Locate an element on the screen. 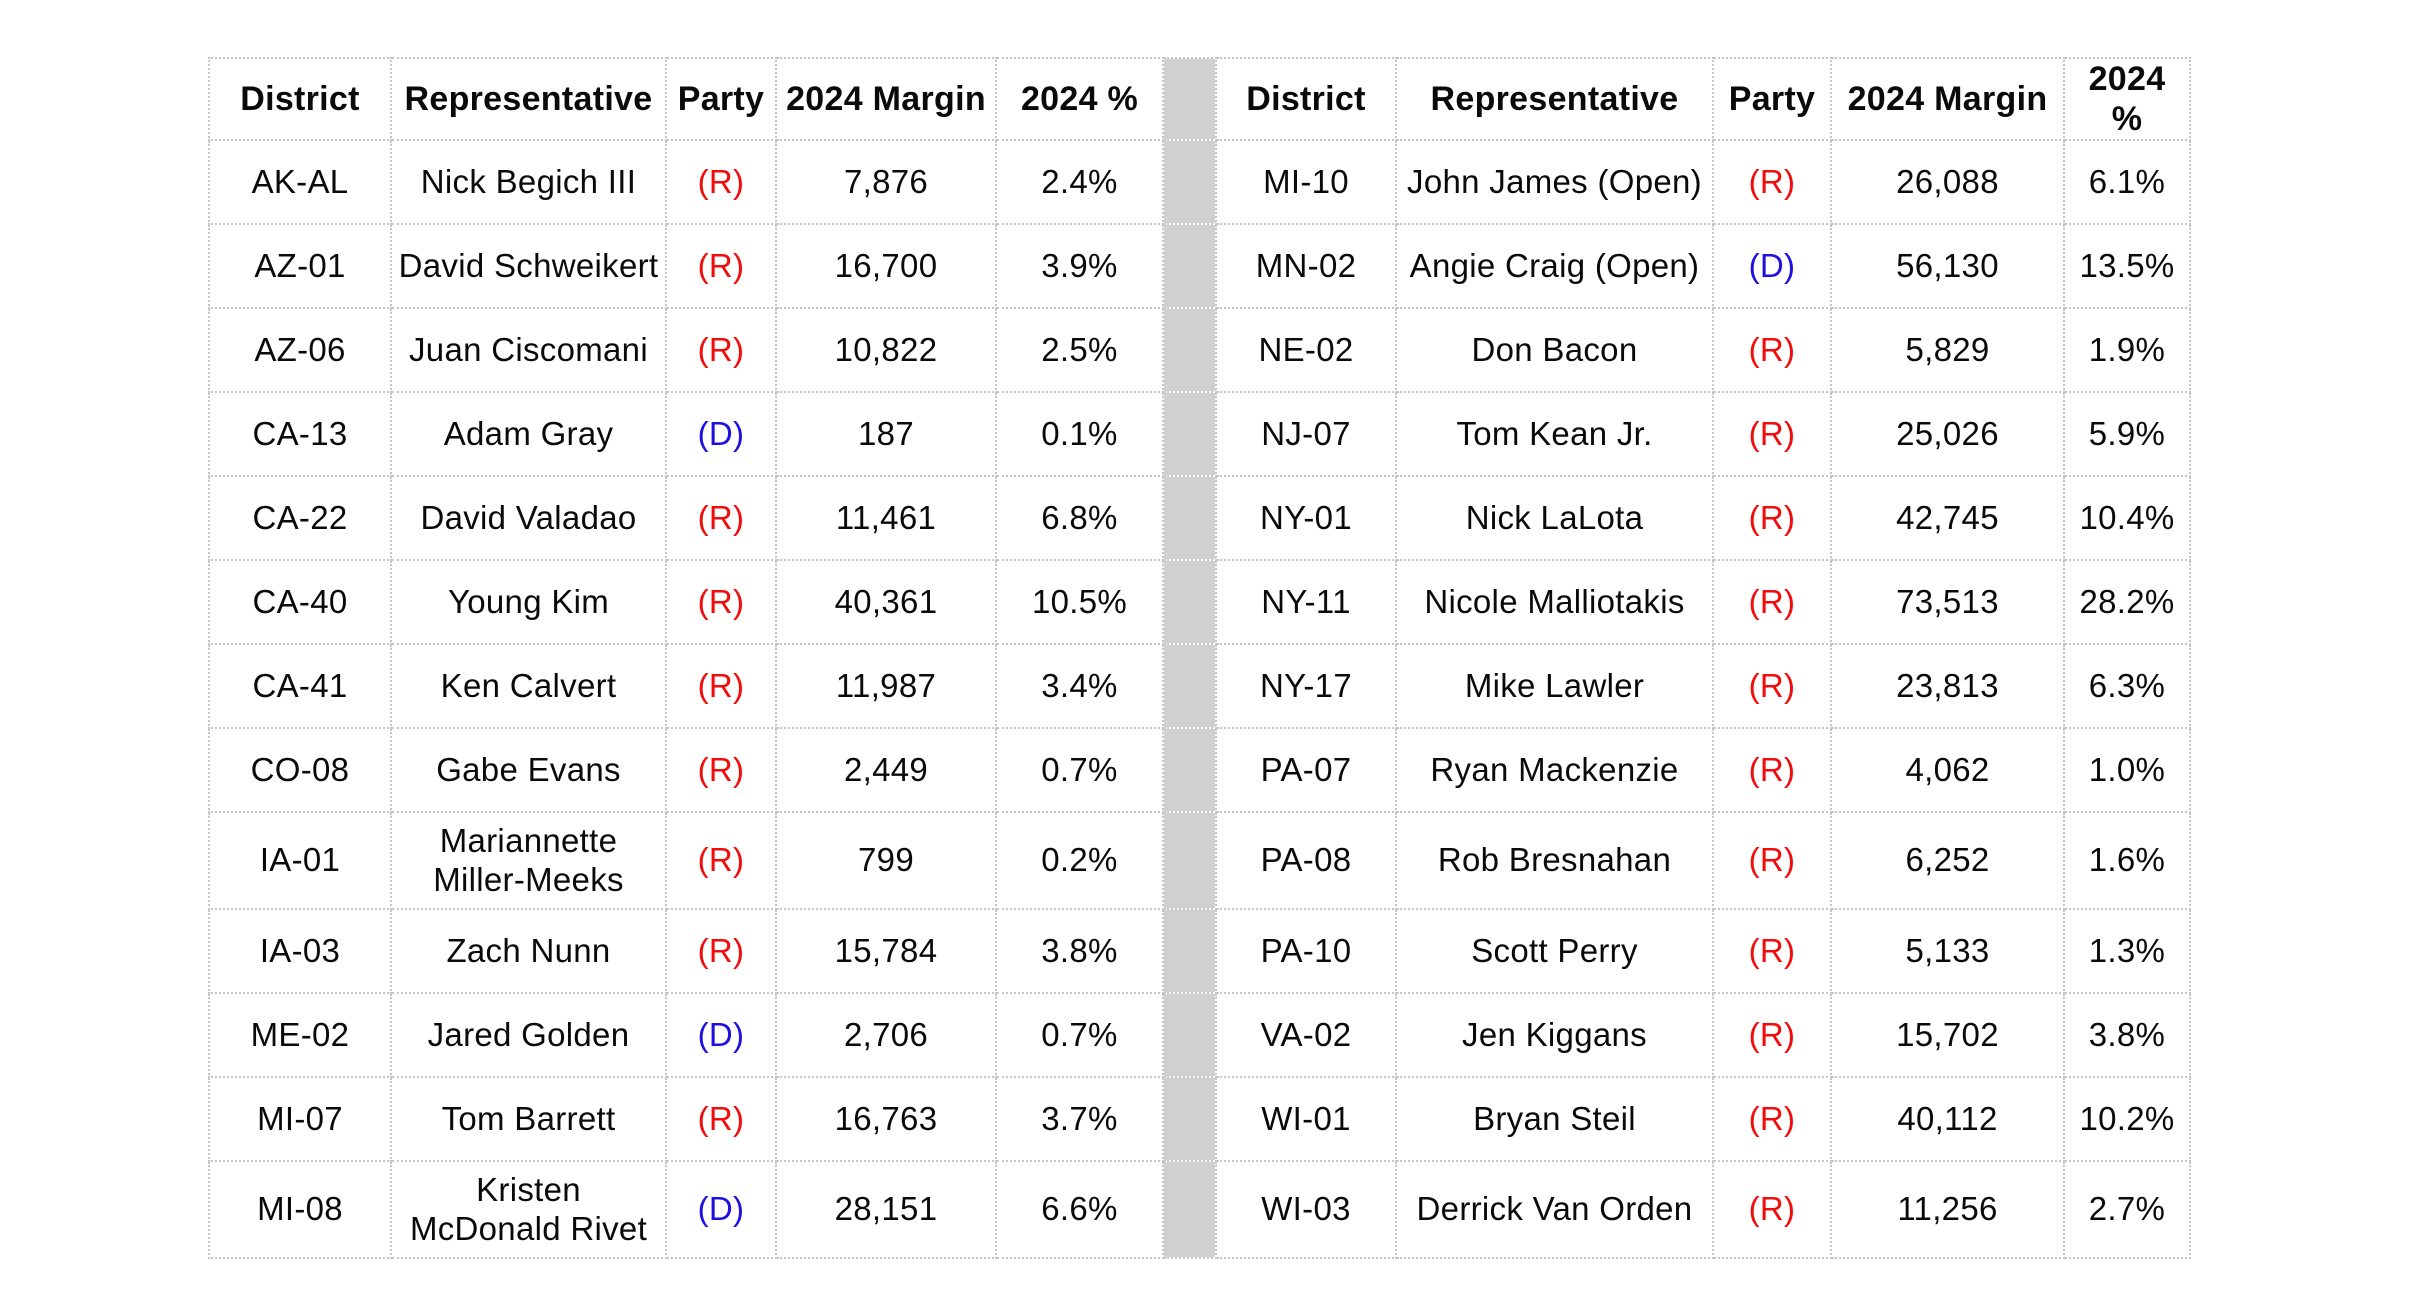 This screenshot has width=2436, height=1304. cell-margin: 42,745 is located at coordinates (1947, 518).